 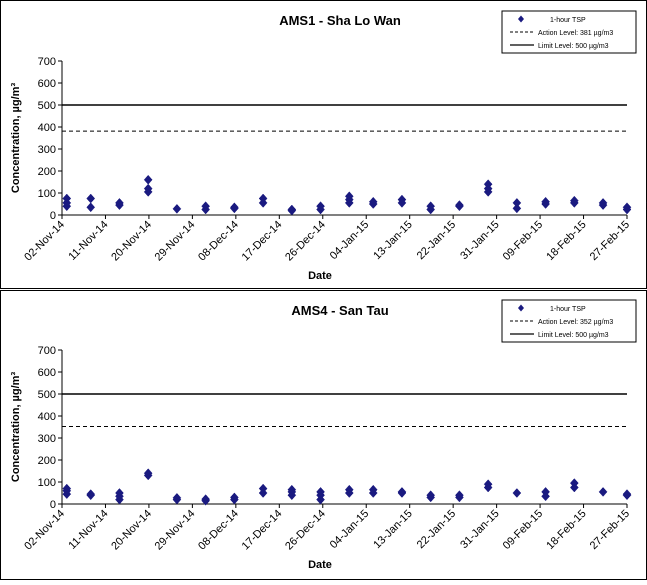 What do you see at coordinates (47, 62) in the screenshot?
I see `chart1-y-tick-label: 700` at bounding box center [47, 62].